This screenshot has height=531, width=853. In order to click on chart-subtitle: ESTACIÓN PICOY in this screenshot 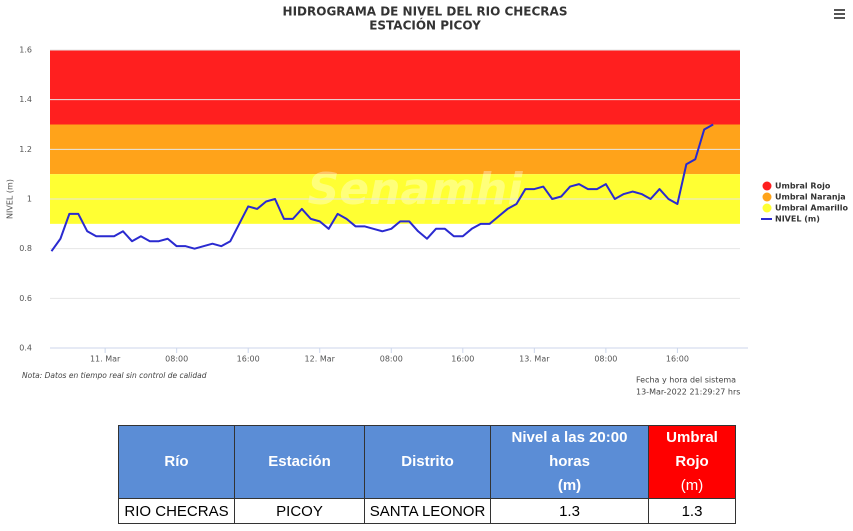, I will do `click(425, 25)`.